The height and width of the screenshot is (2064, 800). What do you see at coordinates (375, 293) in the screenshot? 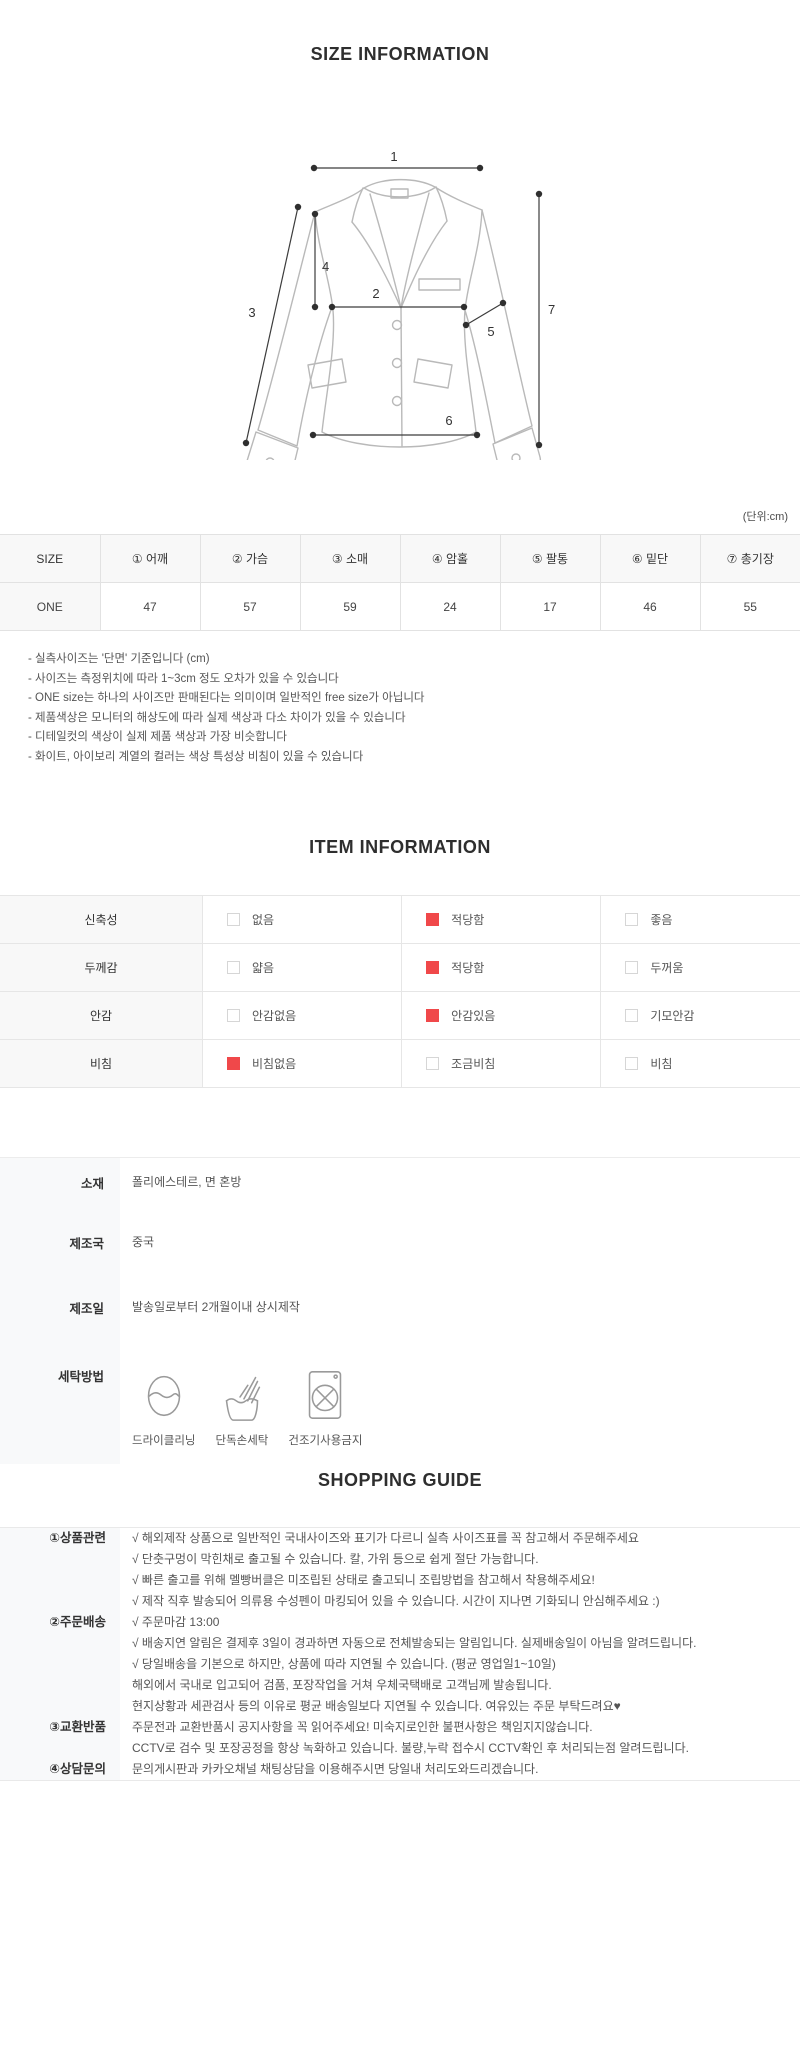
I see `measure-label-2: 2` at bounding box center [375, 293].